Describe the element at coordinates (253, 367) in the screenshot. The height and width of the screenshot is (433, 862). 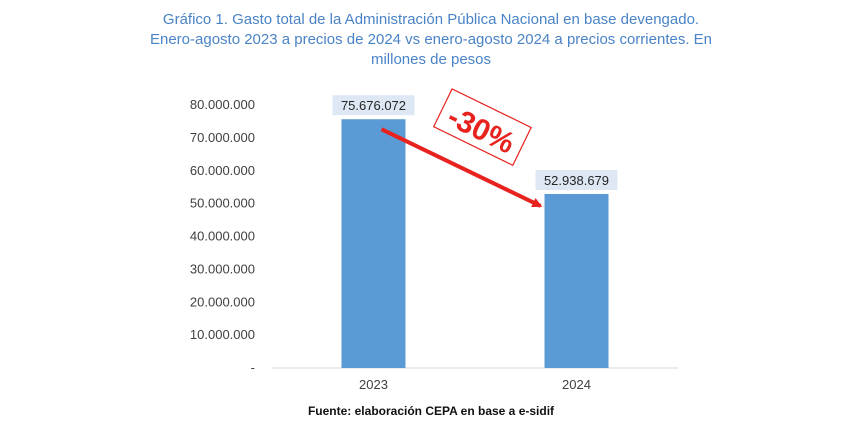
I see `y-tick-label: -` at that location.